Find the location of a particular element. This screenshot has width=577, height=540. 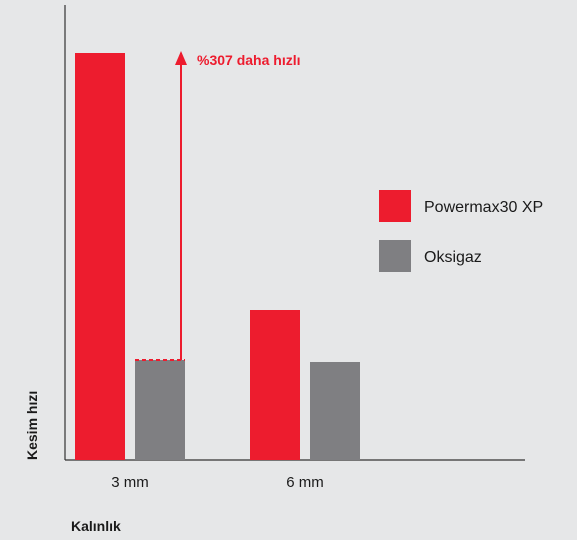

legend: Powermax30 XP Oksigaz is located at coordinates (461, 231).